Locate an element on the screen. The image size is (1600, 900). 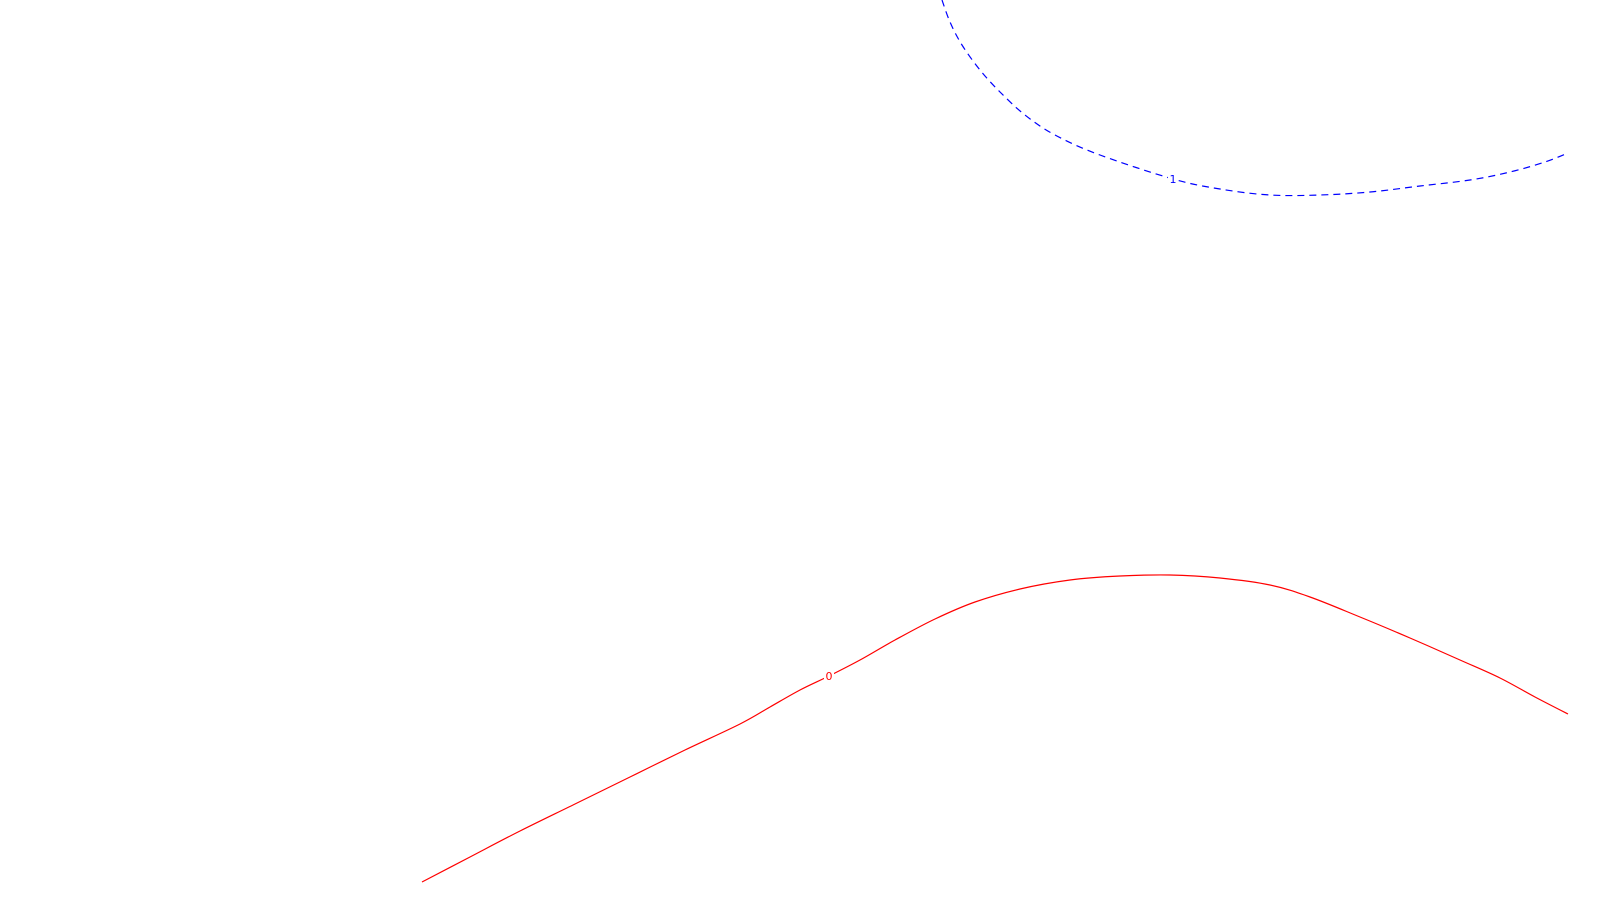
contour-label-level-1: 1 is located at coordinates (1173, 179).